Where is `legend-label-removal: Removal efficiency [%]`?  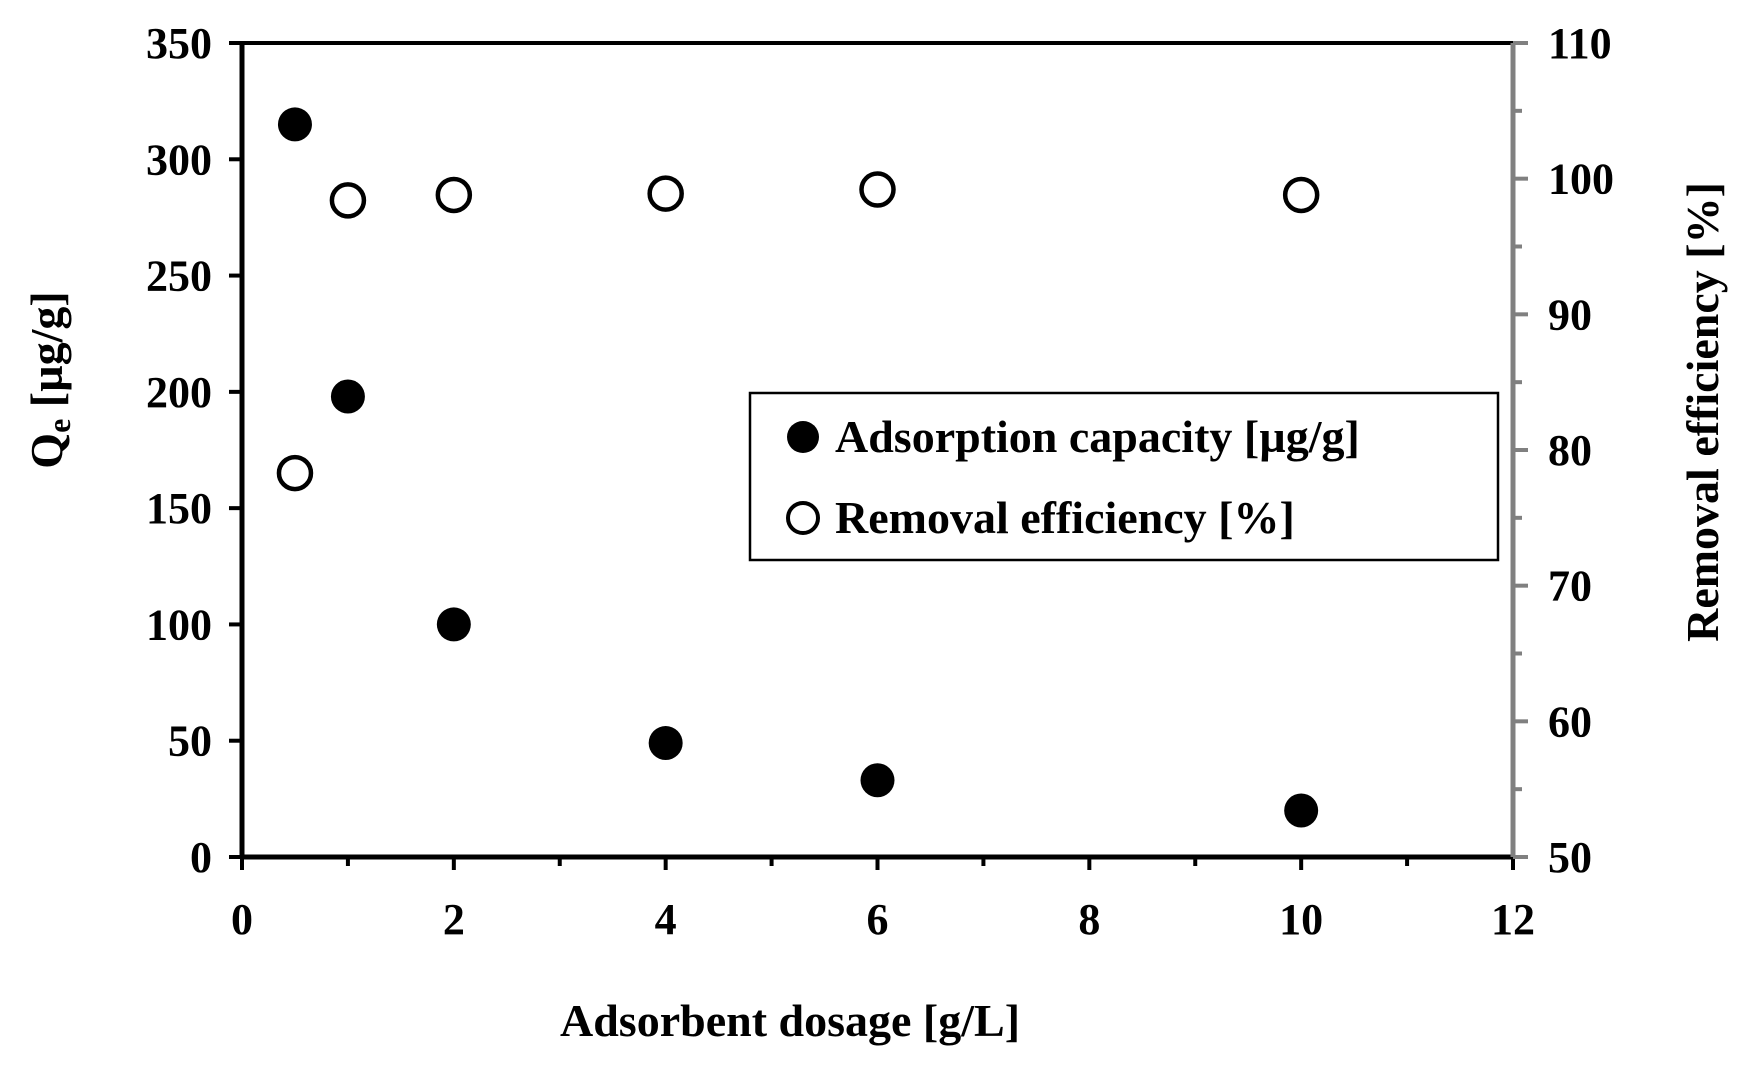 legend-label-removal: Removal efficiency [%] is located at coordinates (1065, 517).